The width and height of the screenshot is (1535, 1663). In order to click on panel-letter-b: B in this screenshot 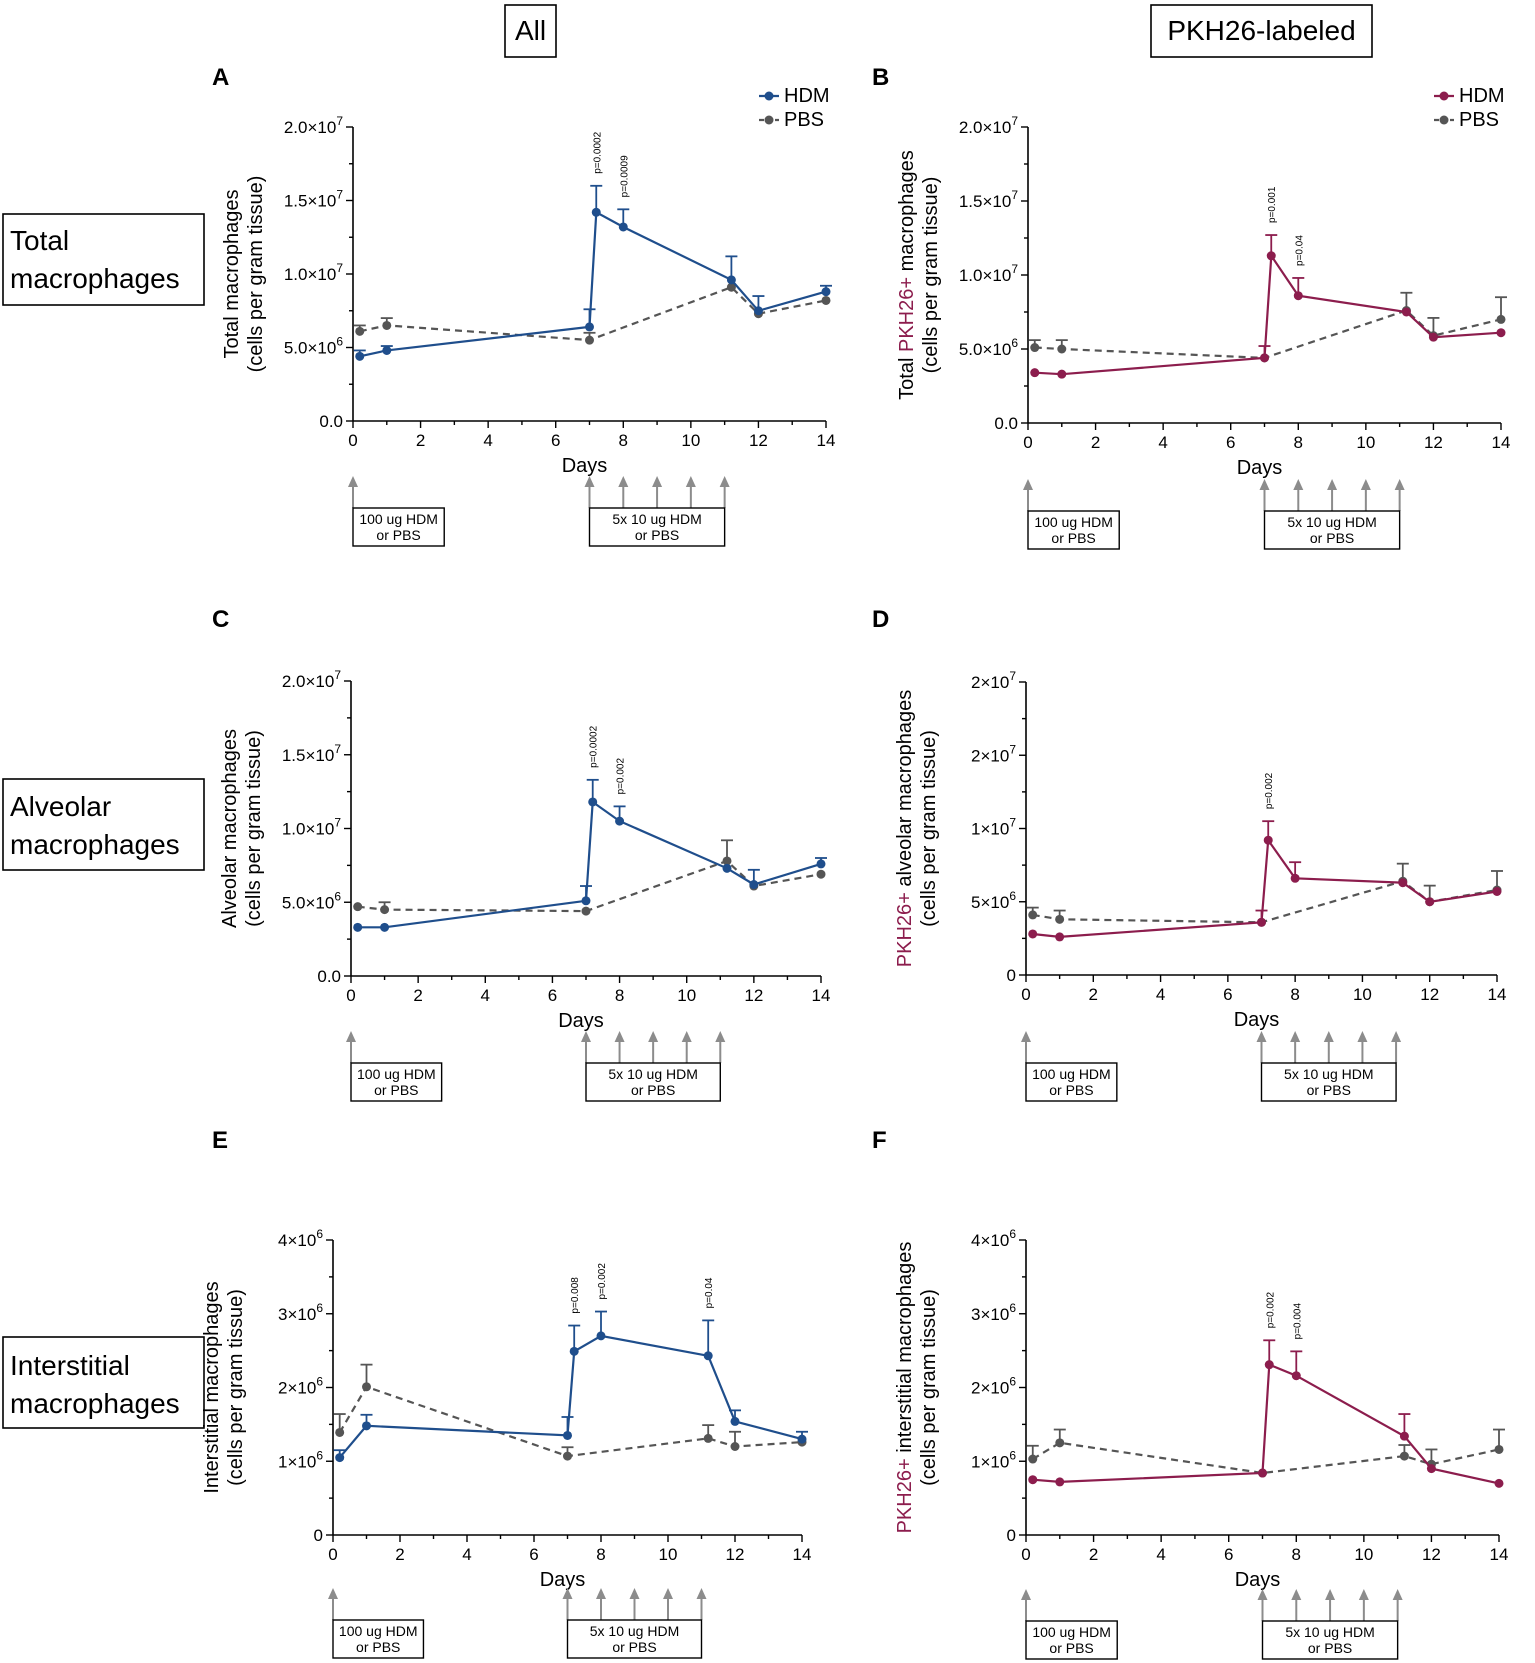, I will do `click(880, 77)`.